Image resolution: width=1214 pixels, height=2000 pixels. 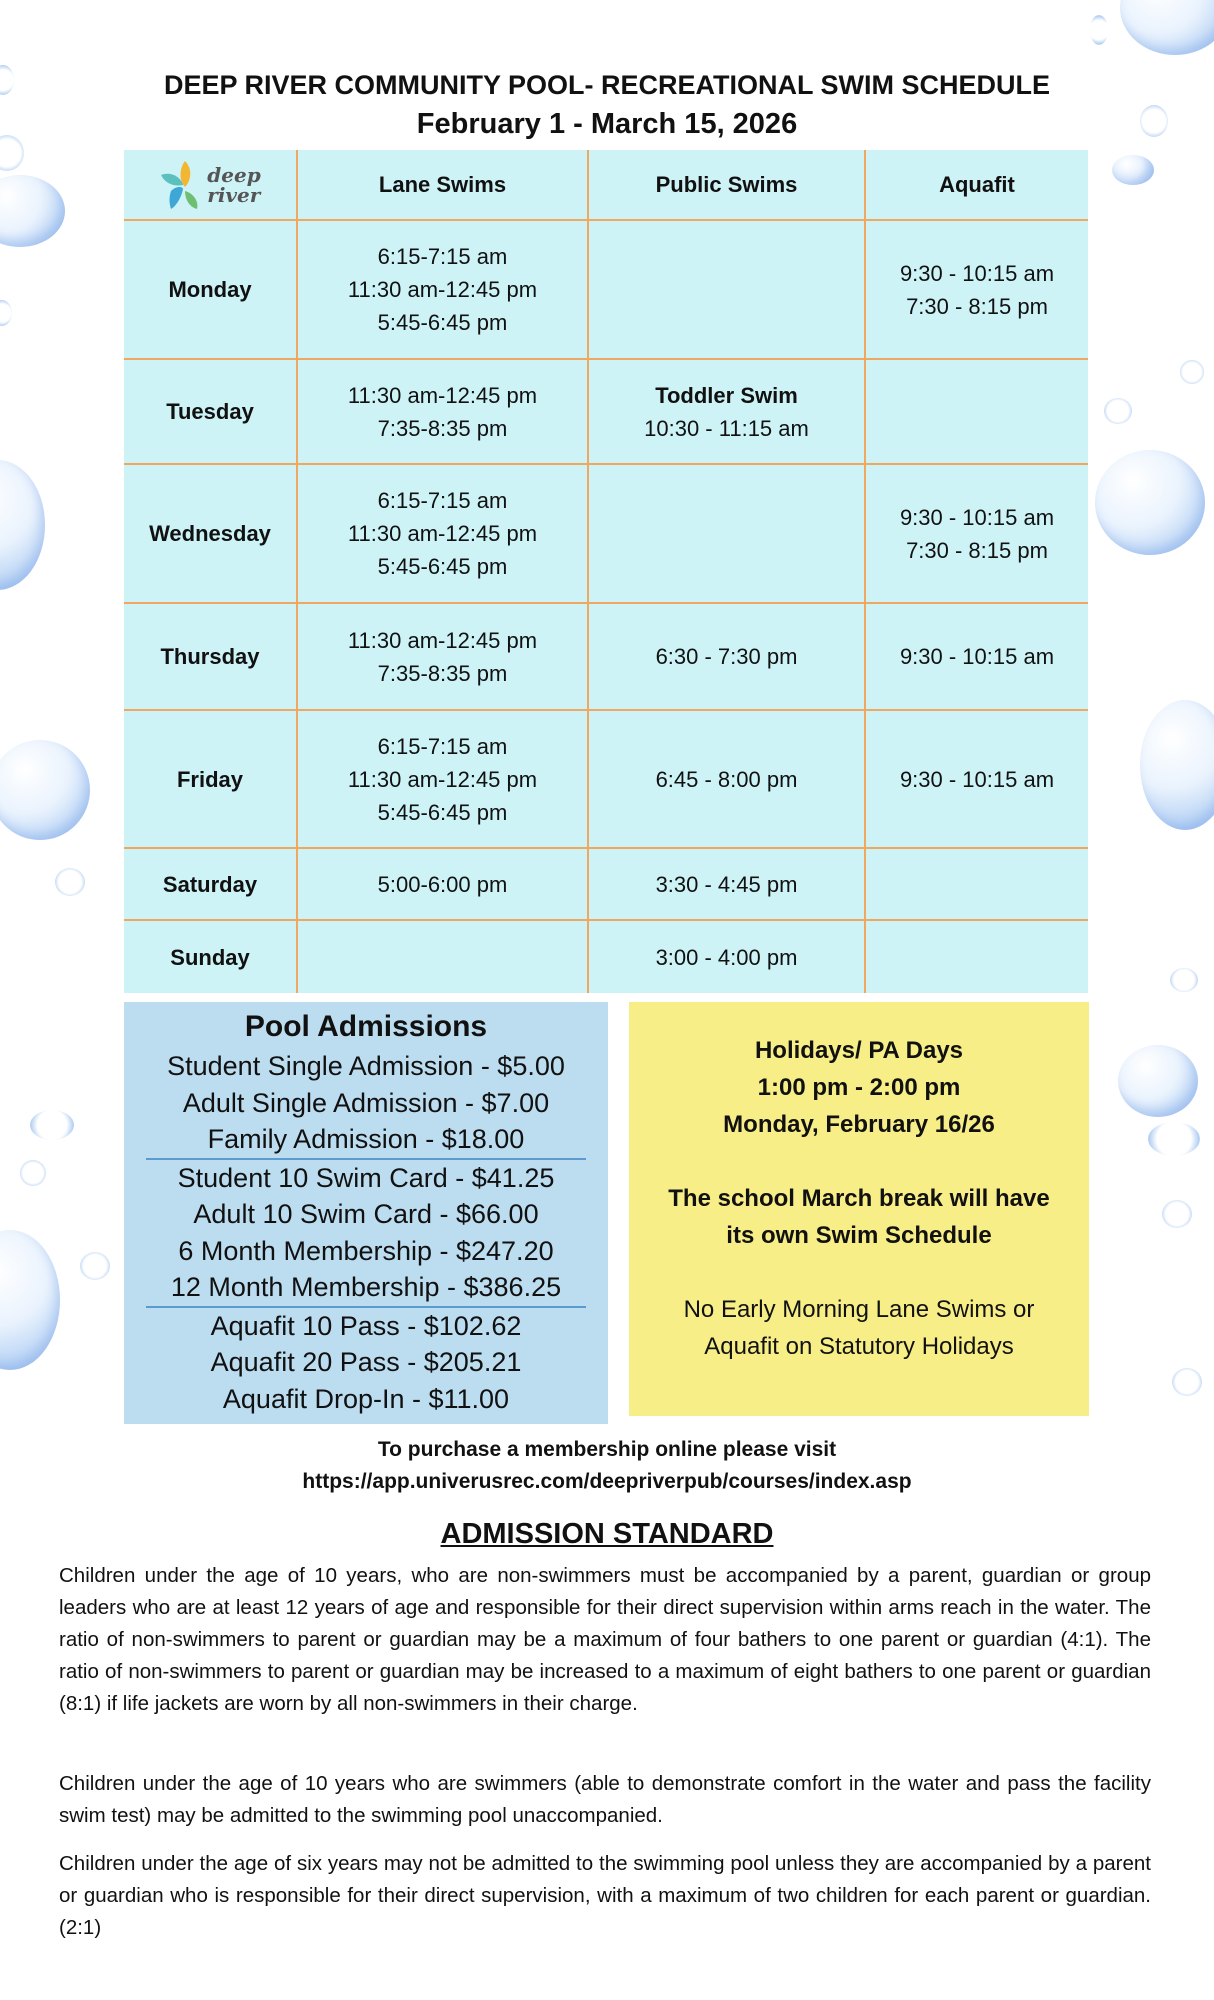 I want to click on day-label: Sunday, so click(x=211, y=957).